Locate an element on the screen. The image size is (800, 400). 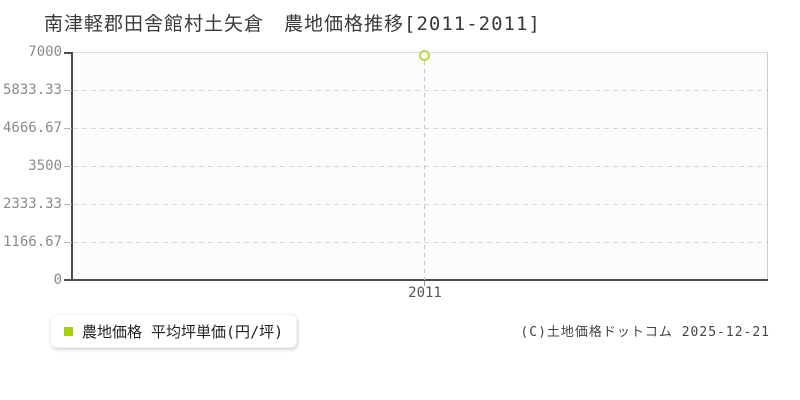
legend-box: 農地価格 平均坪単価(円/坪) is located at coordinates (174, 331).